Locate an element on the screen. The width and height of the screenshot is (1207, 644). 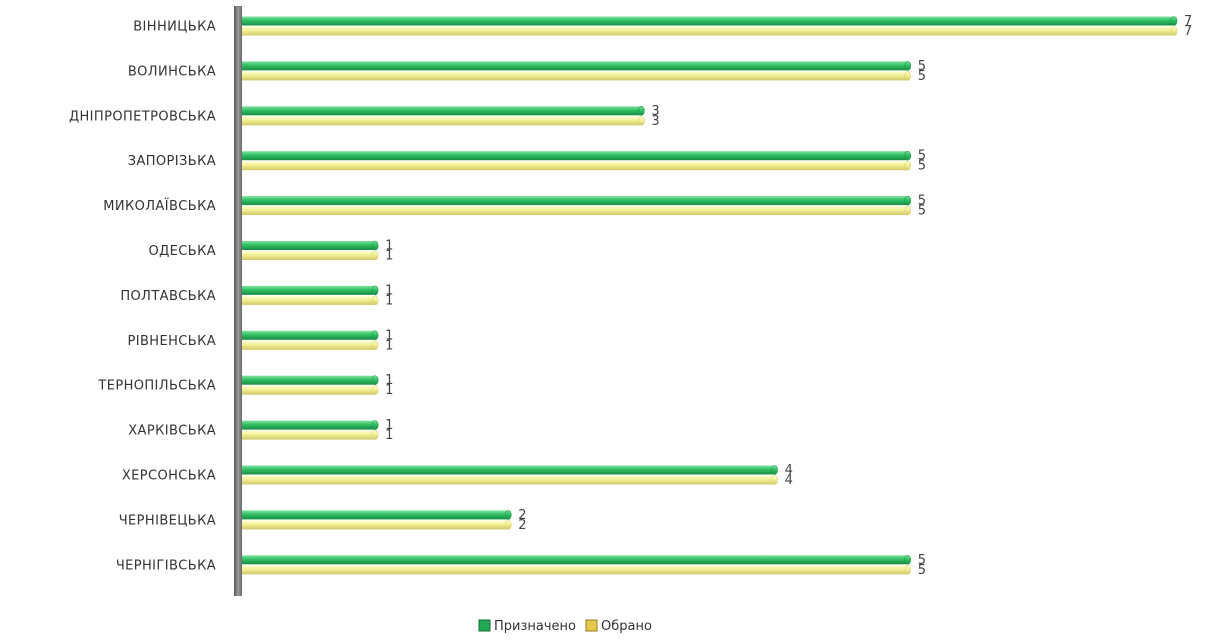
category-label: ХЕРСОНСЬКА is located at coordinates (169, 476).